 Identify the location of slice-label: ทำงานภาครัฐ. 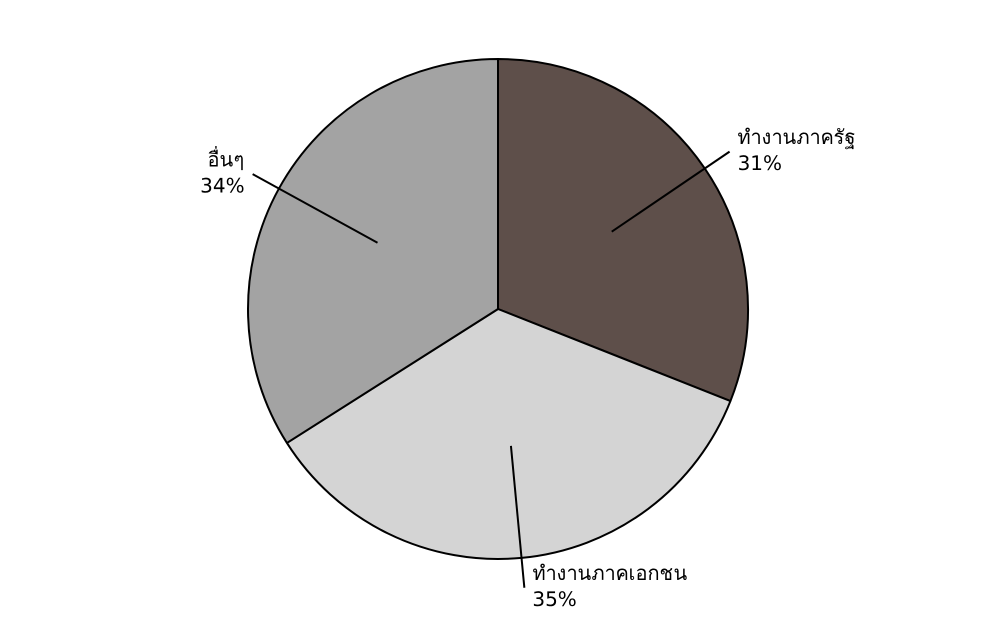
(797, 136).